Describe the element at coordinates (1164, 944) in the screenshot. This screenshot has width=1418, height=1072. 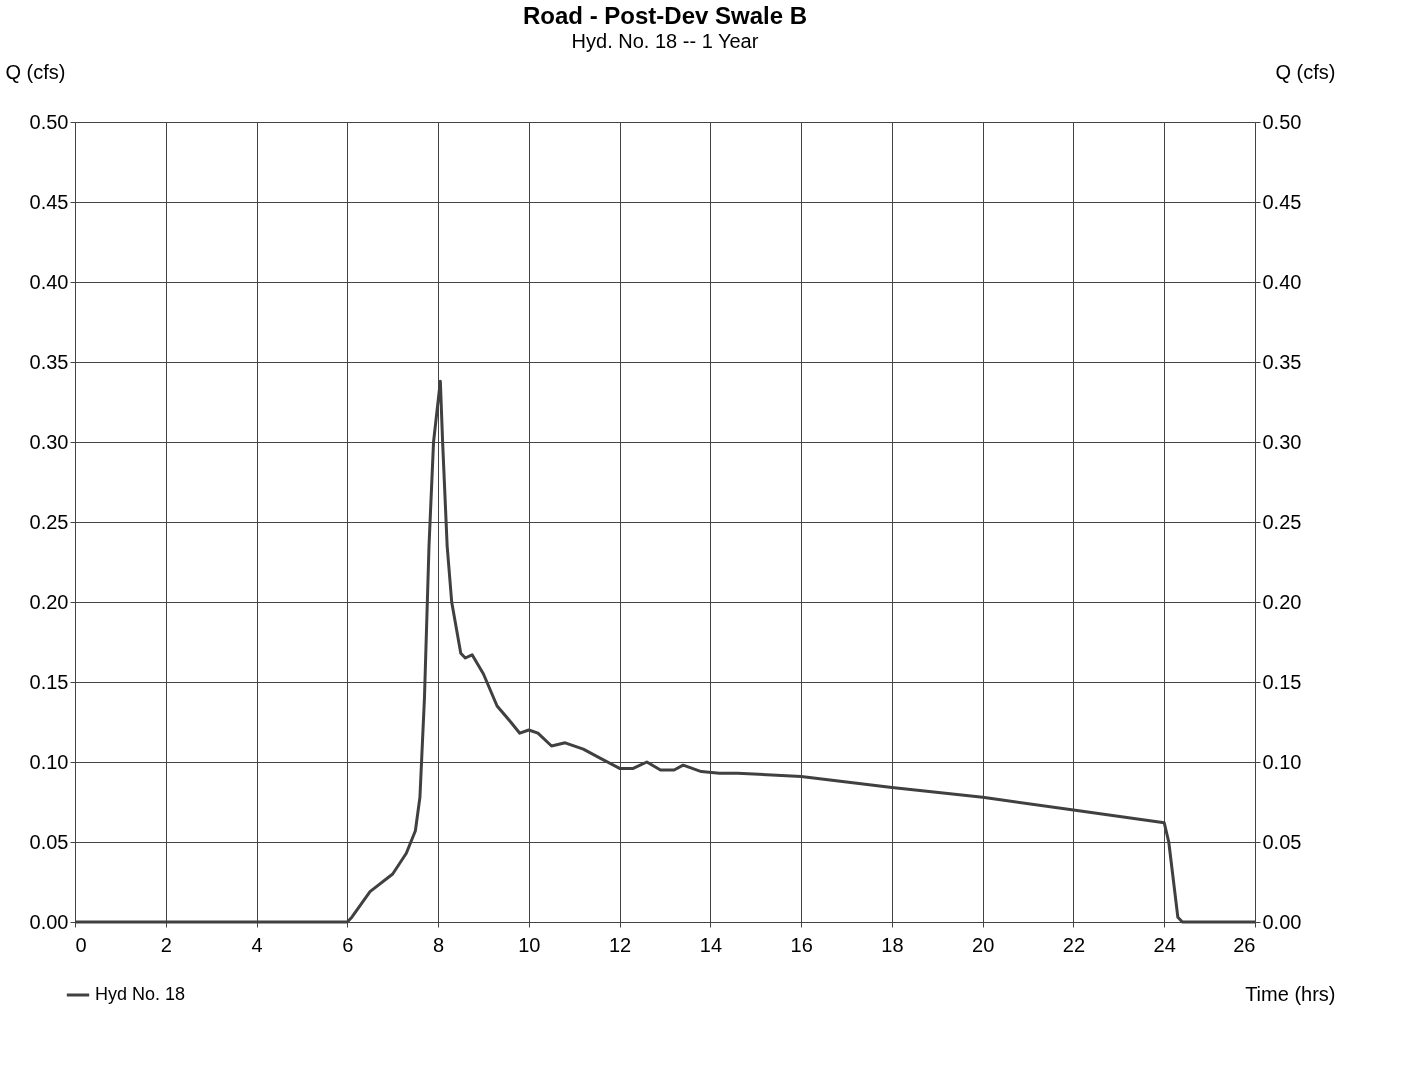
I see `x-tick-label: 24` at that location.